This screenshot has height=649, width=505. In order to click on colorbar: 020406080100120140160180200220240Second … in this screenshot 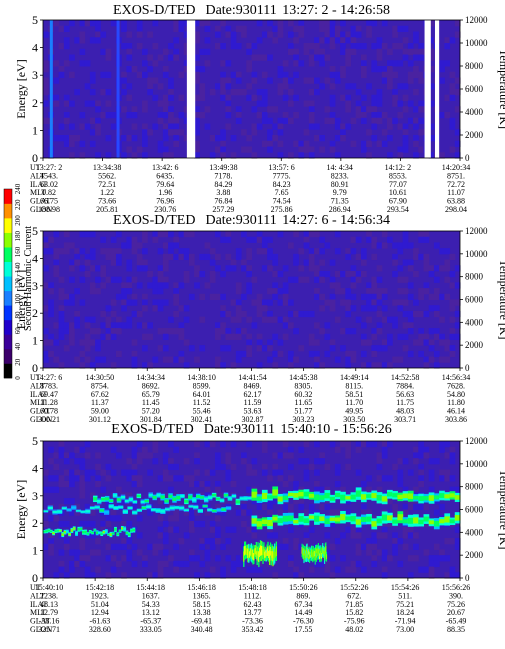, I will do `click(18, 281)`.